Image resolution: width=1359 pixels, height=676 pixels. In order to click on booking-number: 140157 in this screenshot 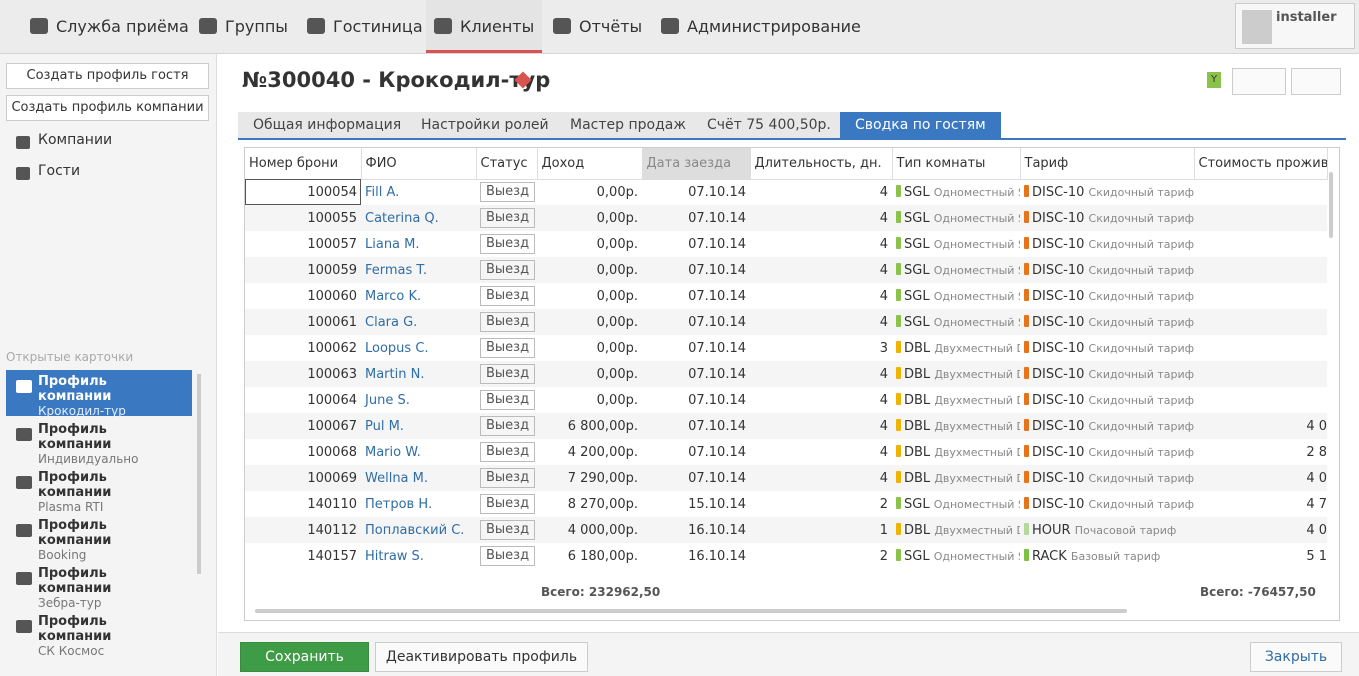, I will do `click(332, 556)`.